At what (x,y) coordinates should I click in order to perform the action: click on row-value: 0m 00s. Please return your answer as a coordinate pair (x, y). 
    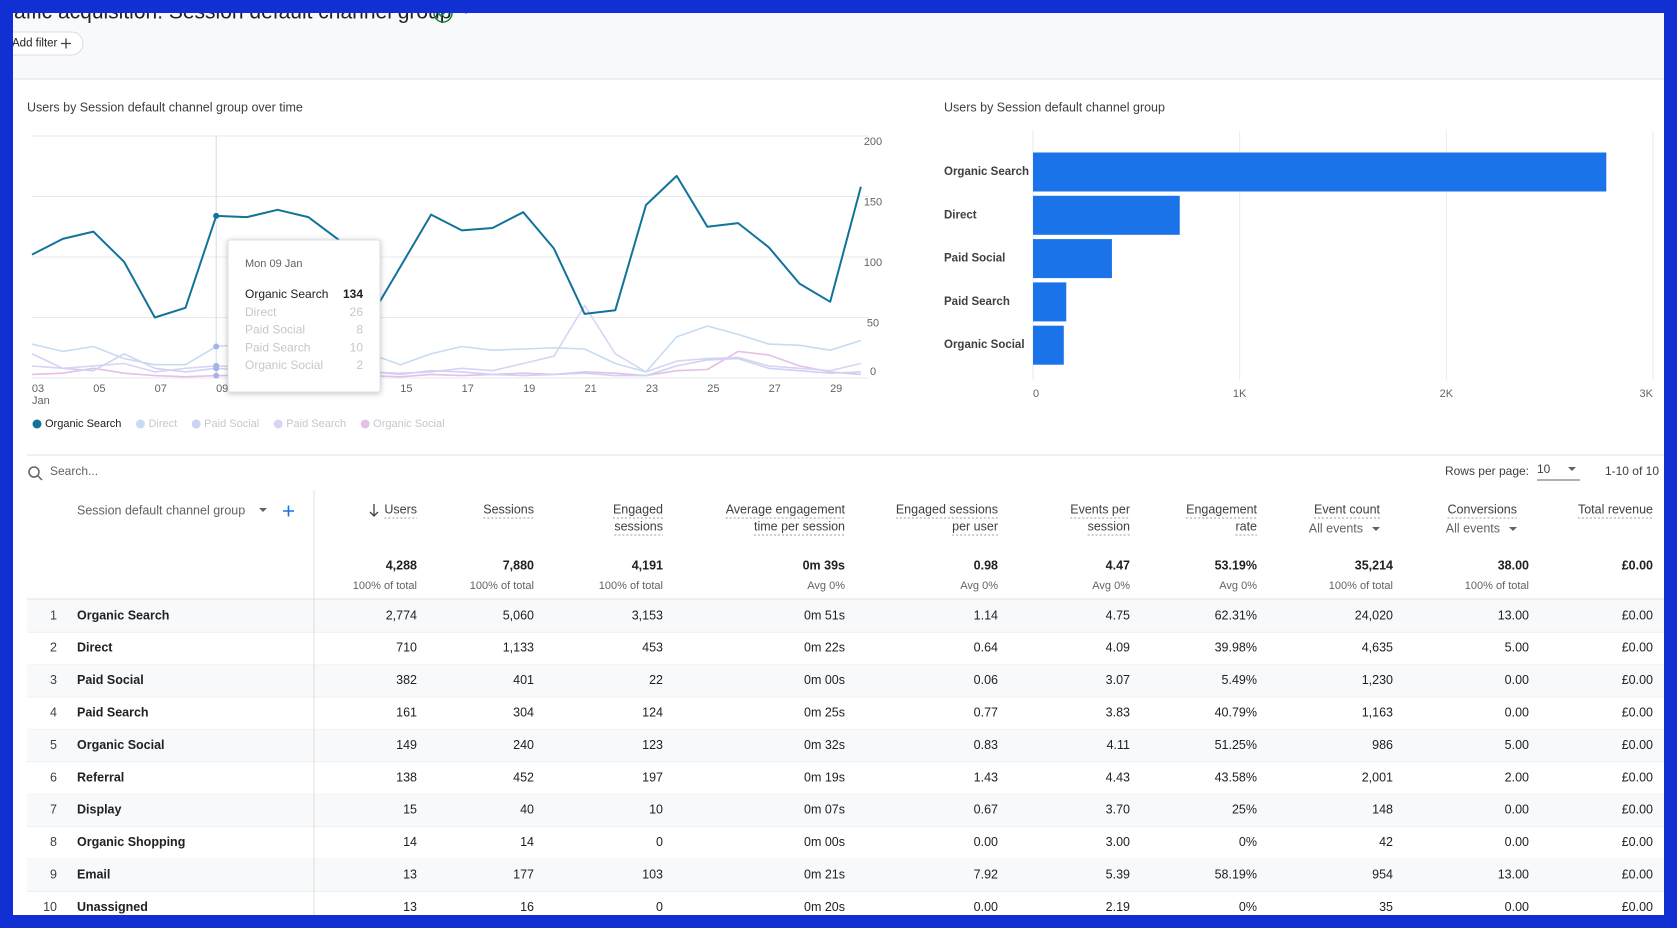
    Looking at the image, I should click on (824, 842).